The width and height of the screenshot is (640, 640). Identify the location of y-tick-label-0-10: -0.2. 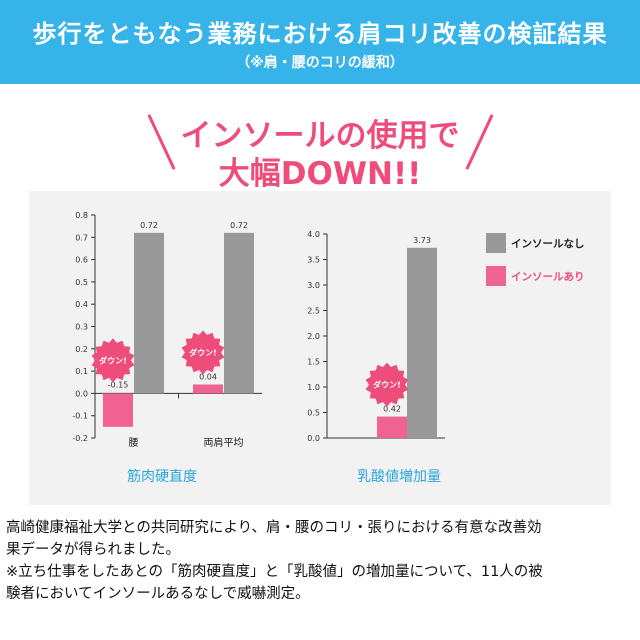
(80, 438).